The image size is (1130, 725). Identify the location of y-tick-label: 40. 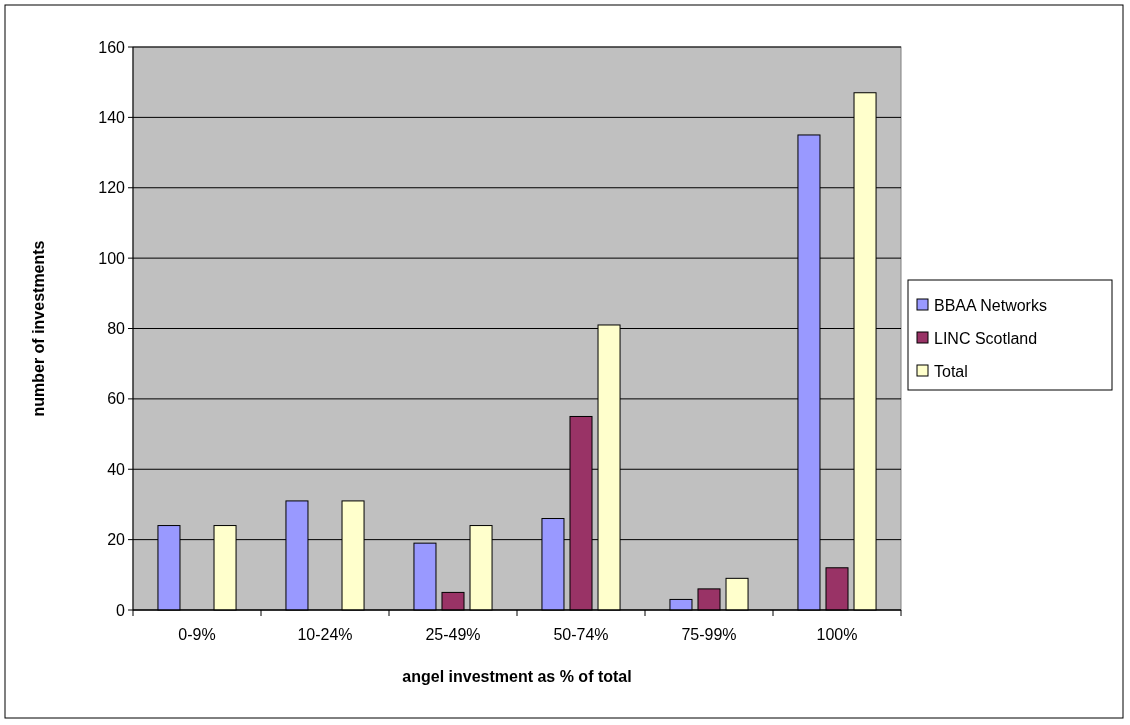
(116, 469).